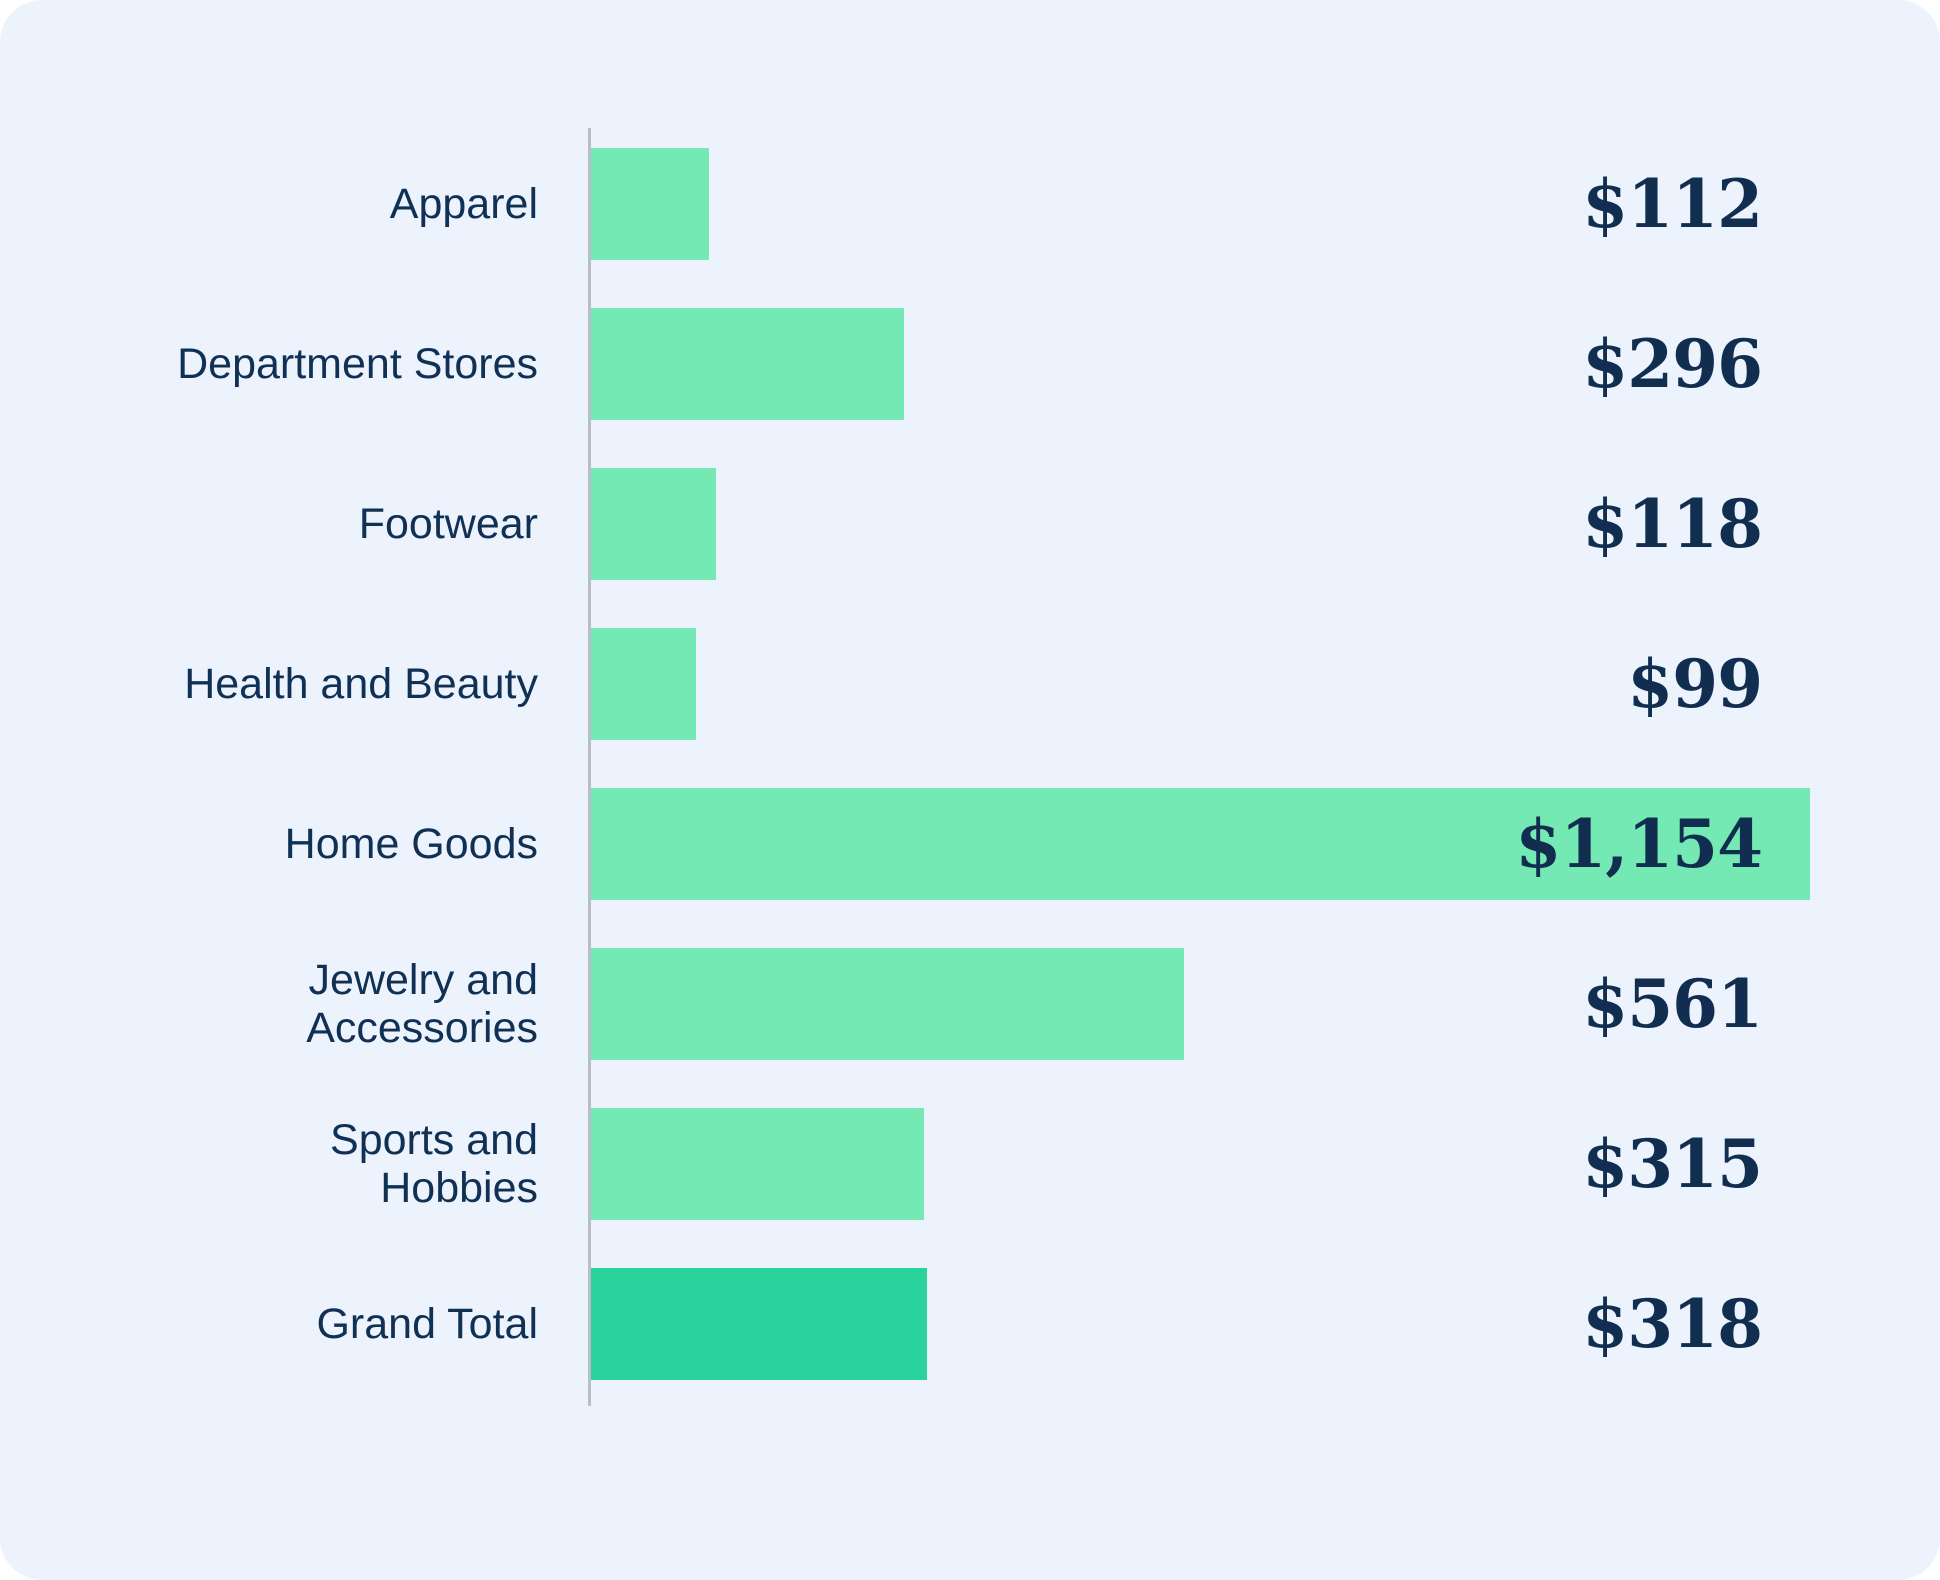 The height and width of the screenshot is (1580, 1940). I want to click on value-label: $99, so click(1695, 684).